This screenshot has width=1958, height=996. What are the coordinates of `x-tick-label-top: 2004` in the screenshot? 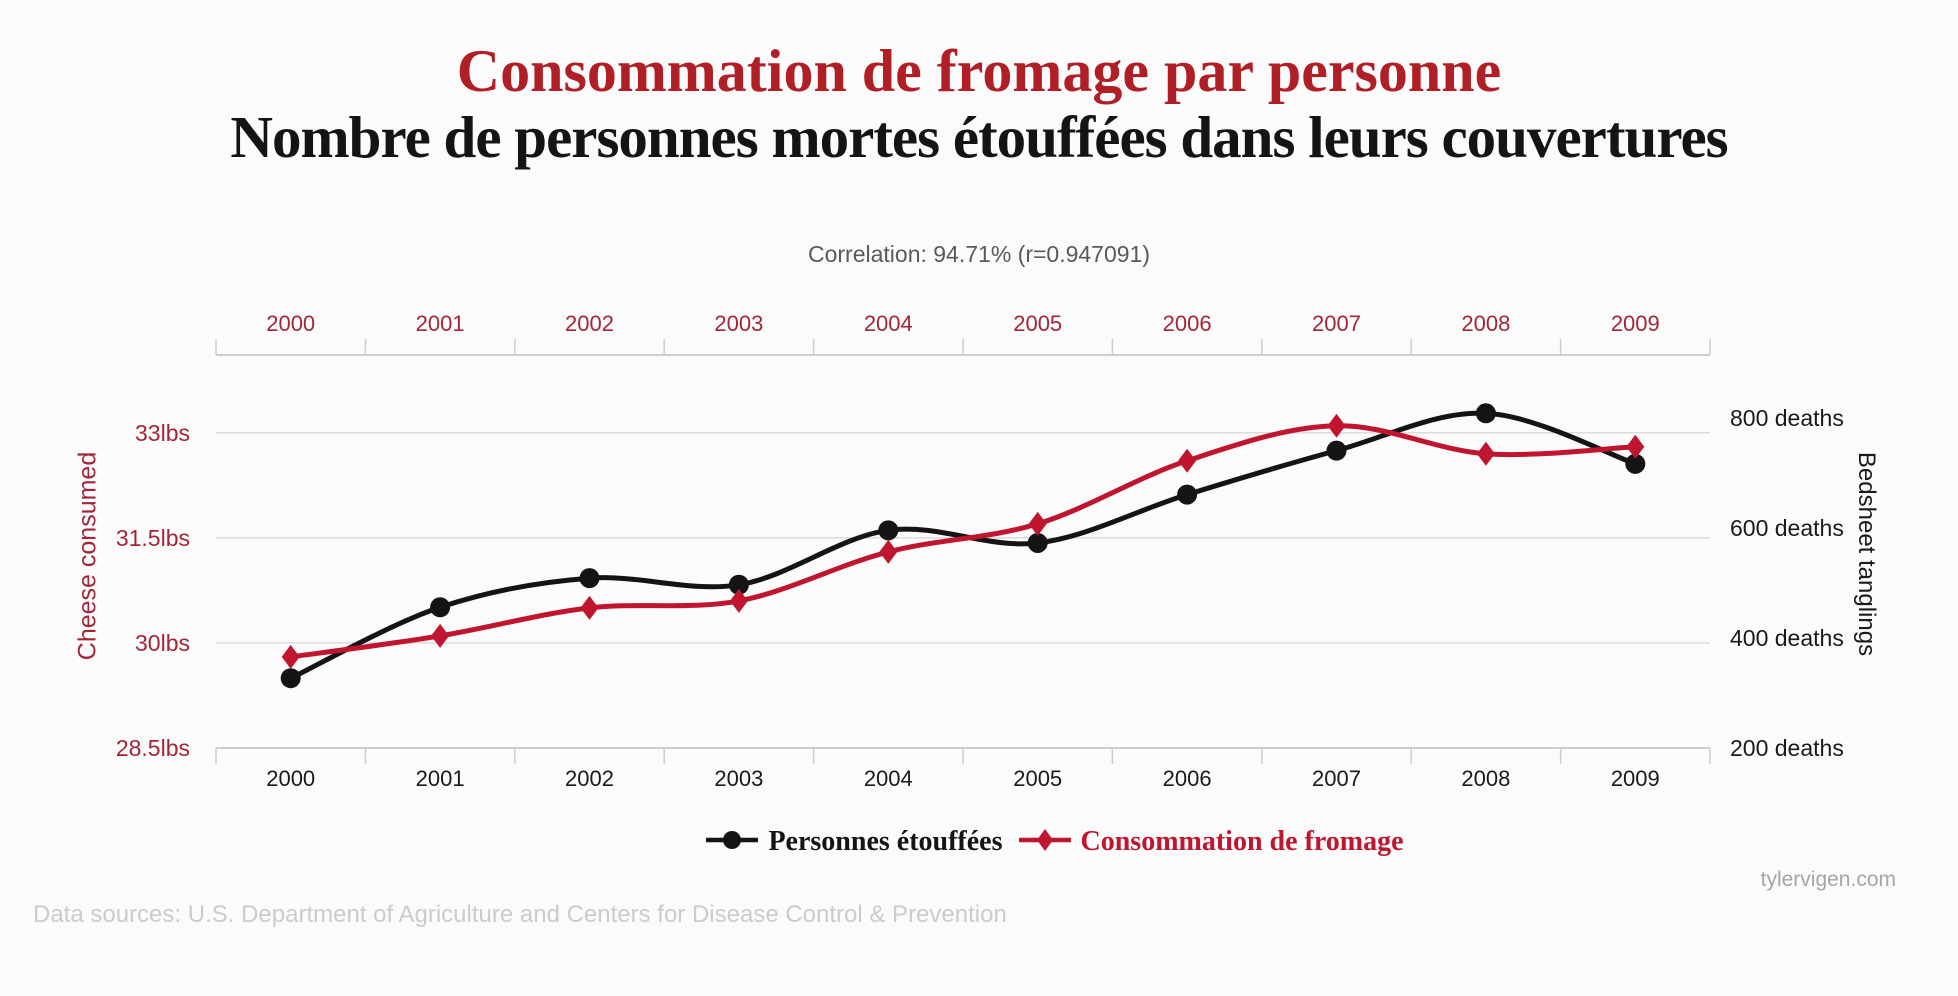 It's located at (888, 323).